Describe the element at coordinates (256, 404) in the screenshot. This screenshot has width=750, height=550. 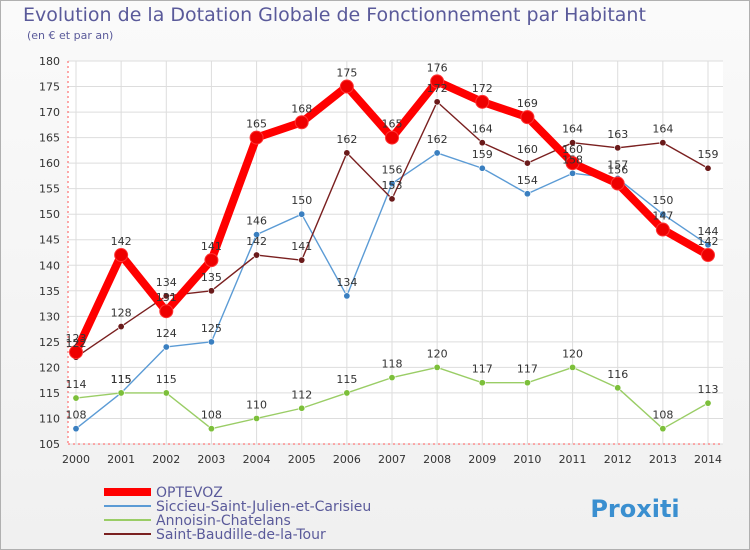
I see `data-label: 110` at that location.